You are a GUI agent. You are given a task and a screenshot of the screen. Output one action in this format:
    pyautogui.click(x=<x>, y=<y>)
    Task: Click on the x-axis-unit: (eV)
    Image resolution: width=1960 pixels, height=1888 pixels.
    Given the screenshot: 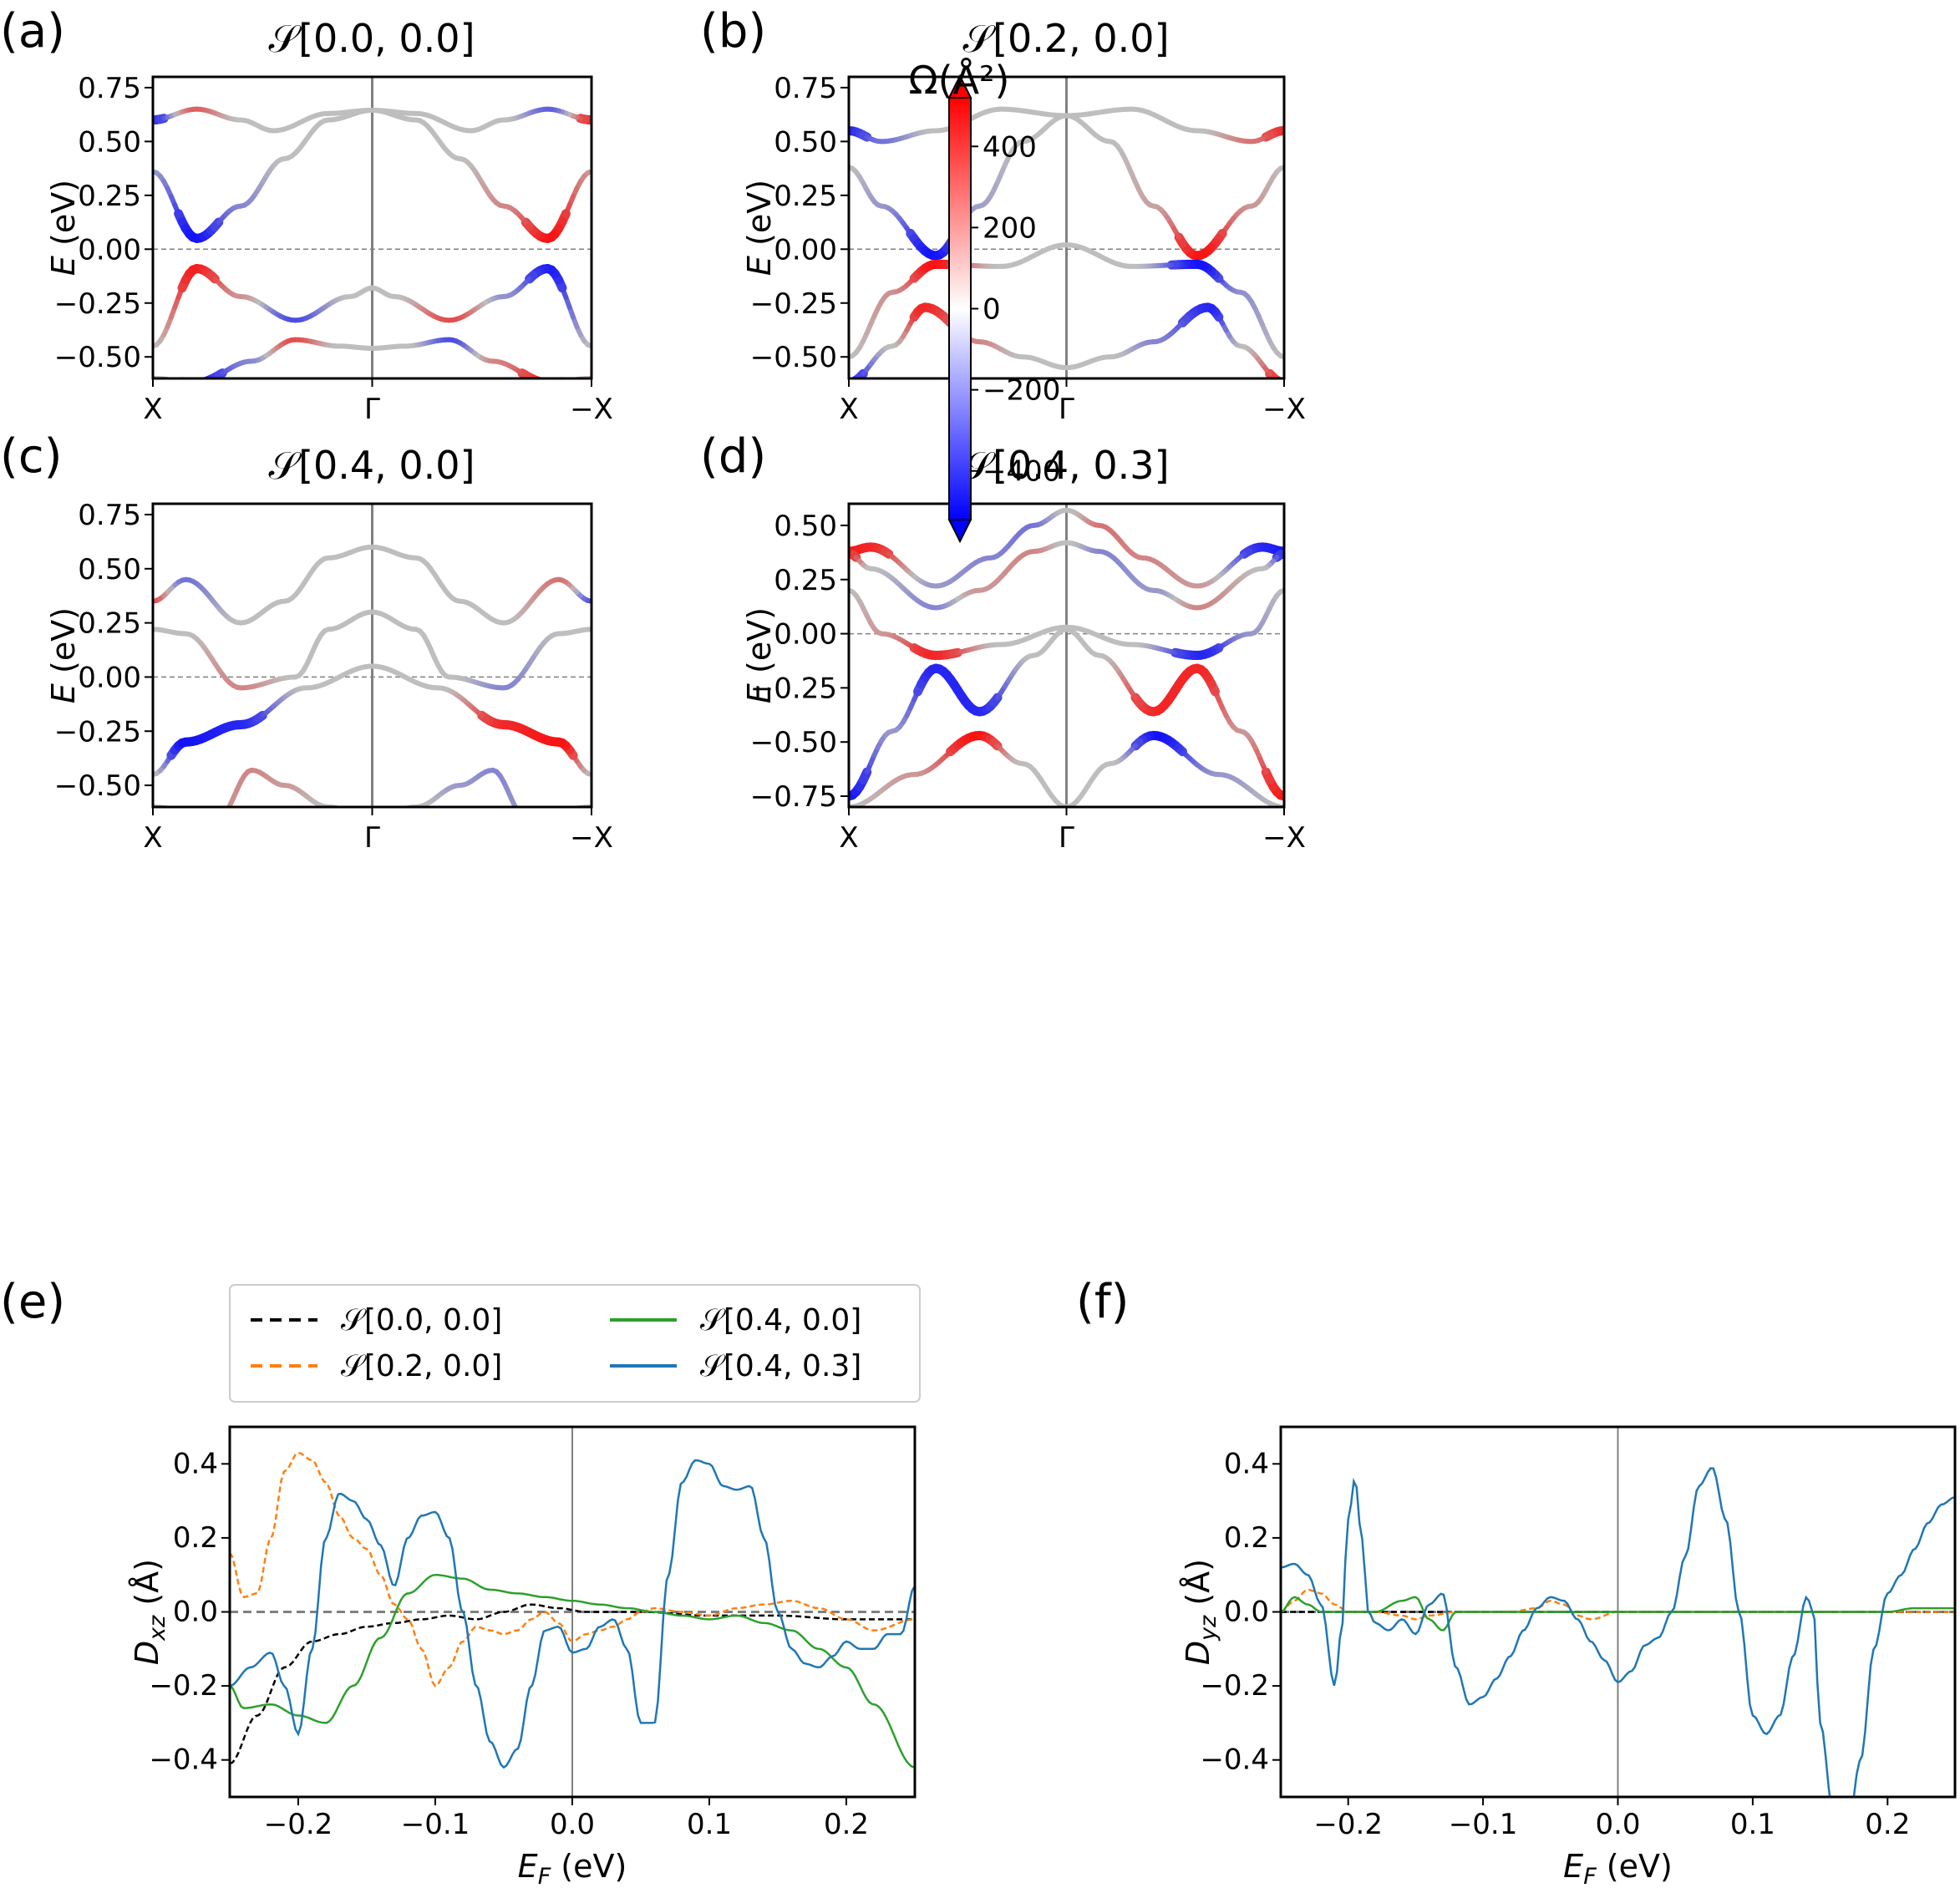 What is the action you would take?
    pyautogui.click(x=1635, y=1867)
    